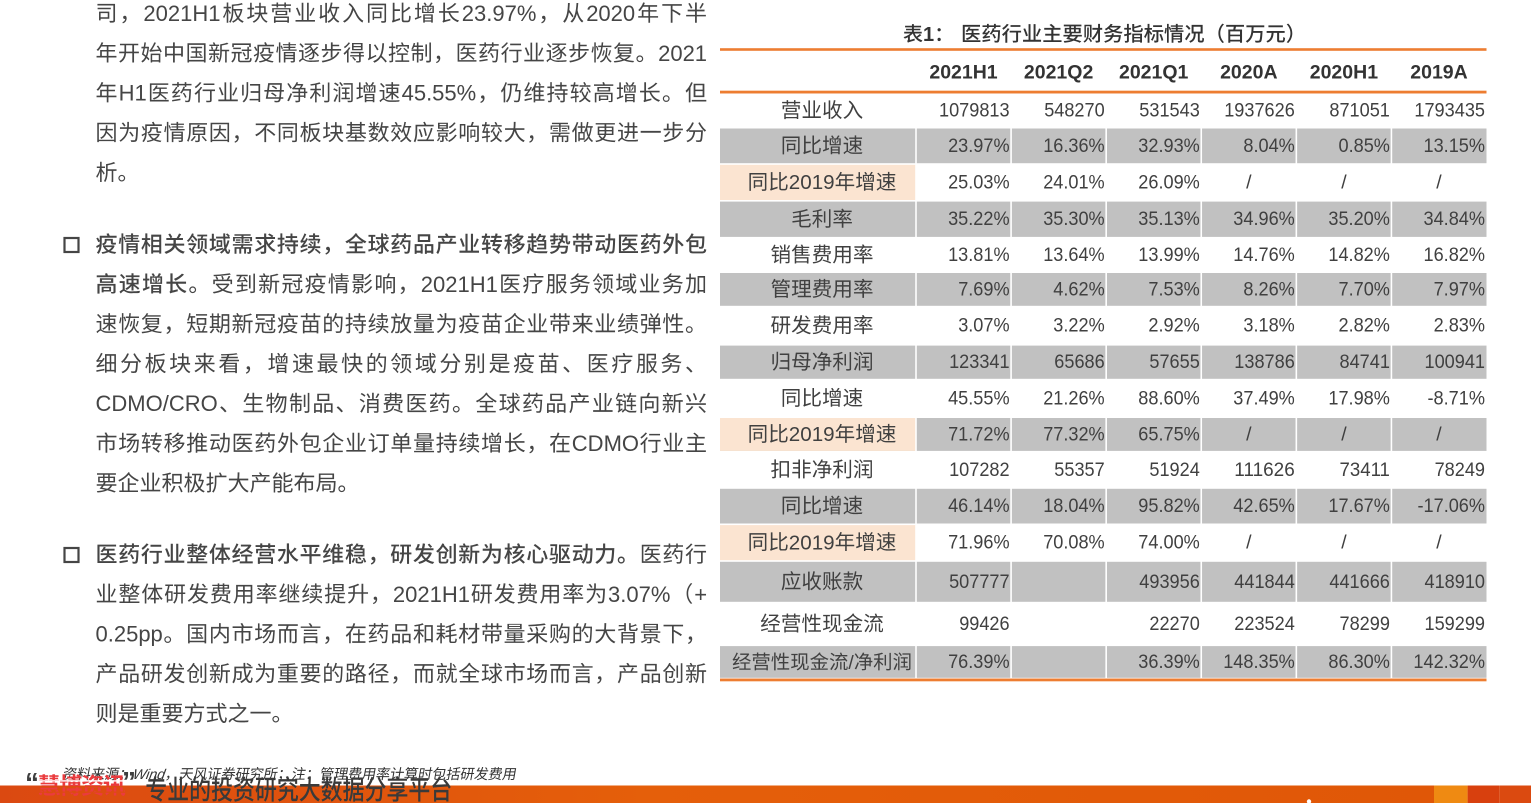 Image resolution: width=1531 pixels, height=803 pixels. What do you see at coordinates (1359, 398) in the screenshot?
I see `svg-text: 17.98%` at bounding box center [1359, 398].